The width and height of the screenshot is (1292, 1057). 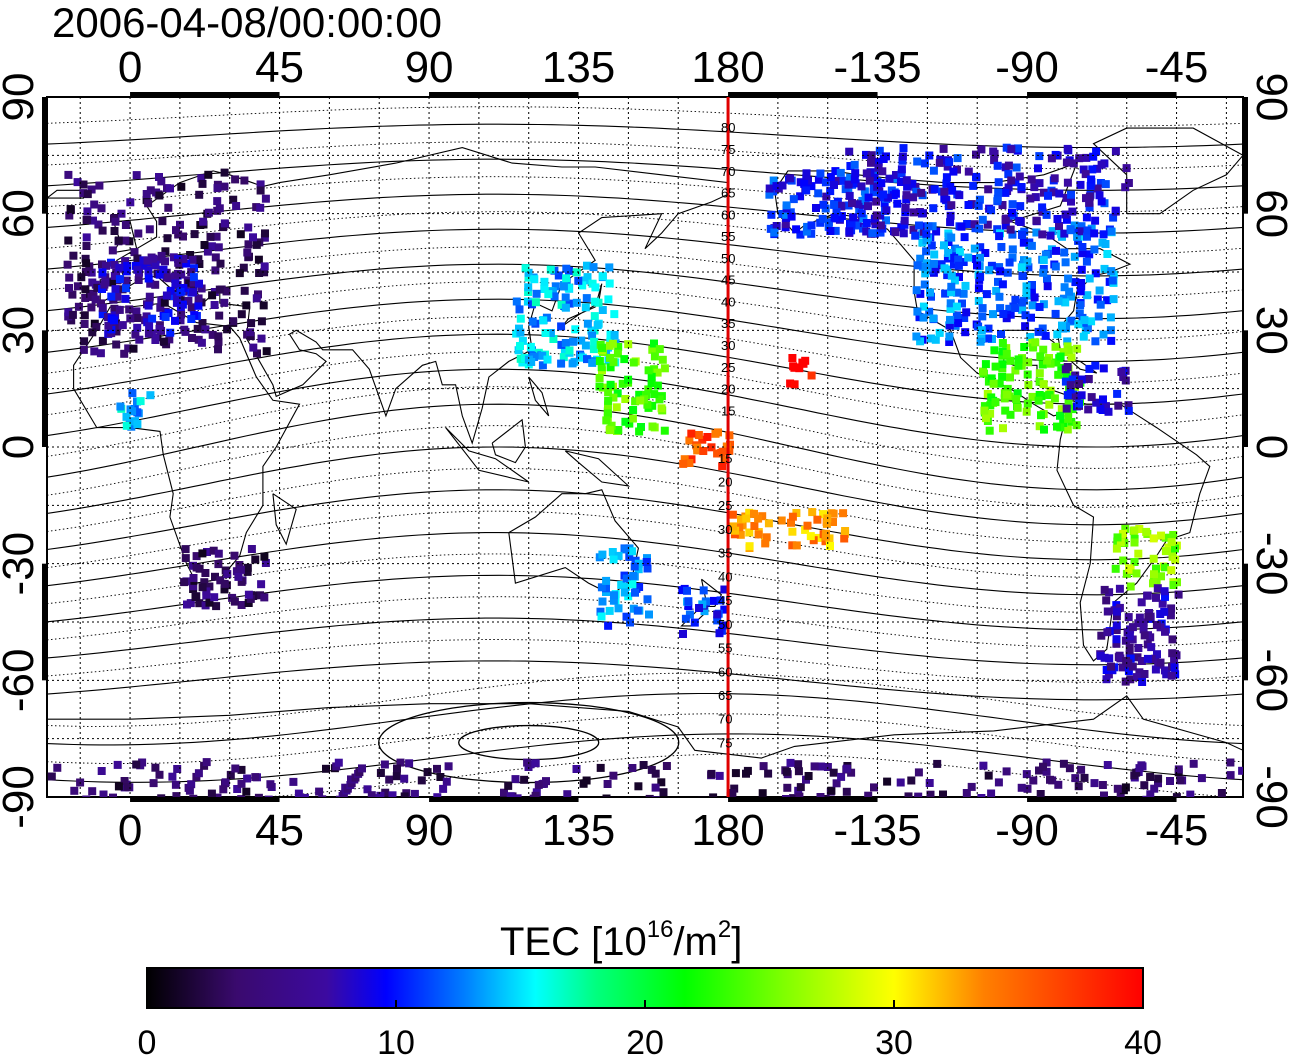 I want to click on frame-tick-right, so click(x=1245, y=622).